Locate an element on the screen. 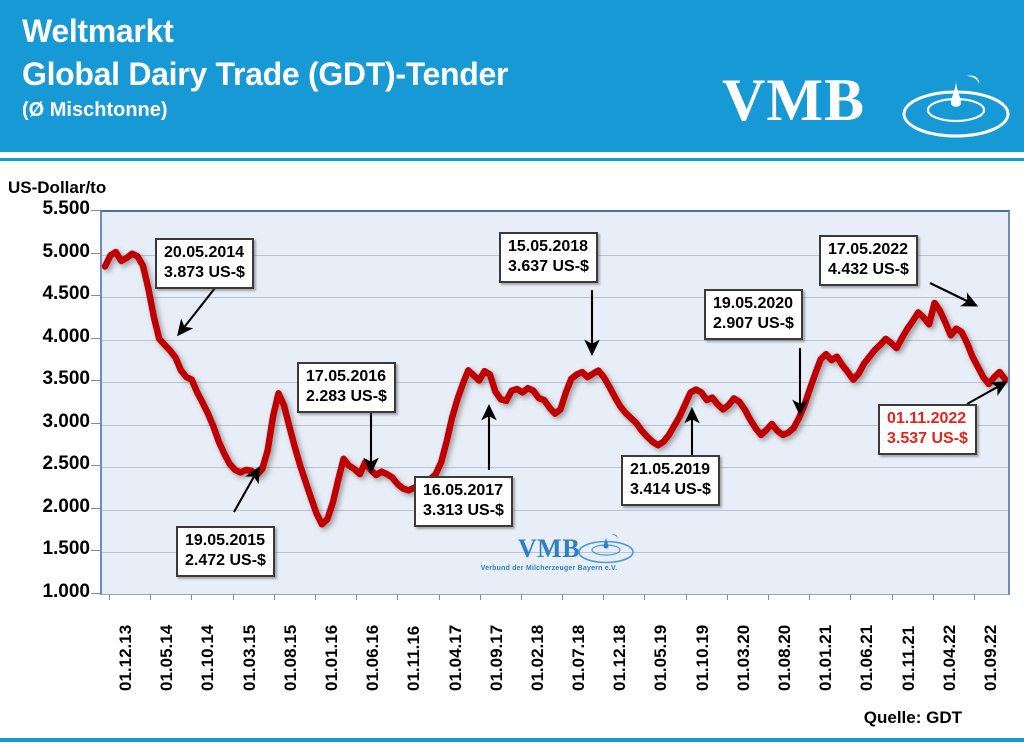  milk-drop-ripple-icon is located at coordinates (956, 109).